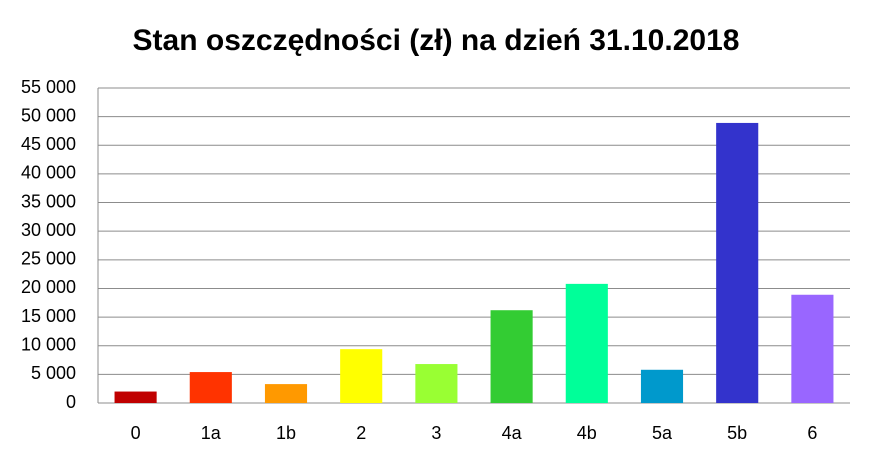 The height and width of the screenshot is (457, 872). I want to click on y-tick-label: 40 000, so click(48, 173).